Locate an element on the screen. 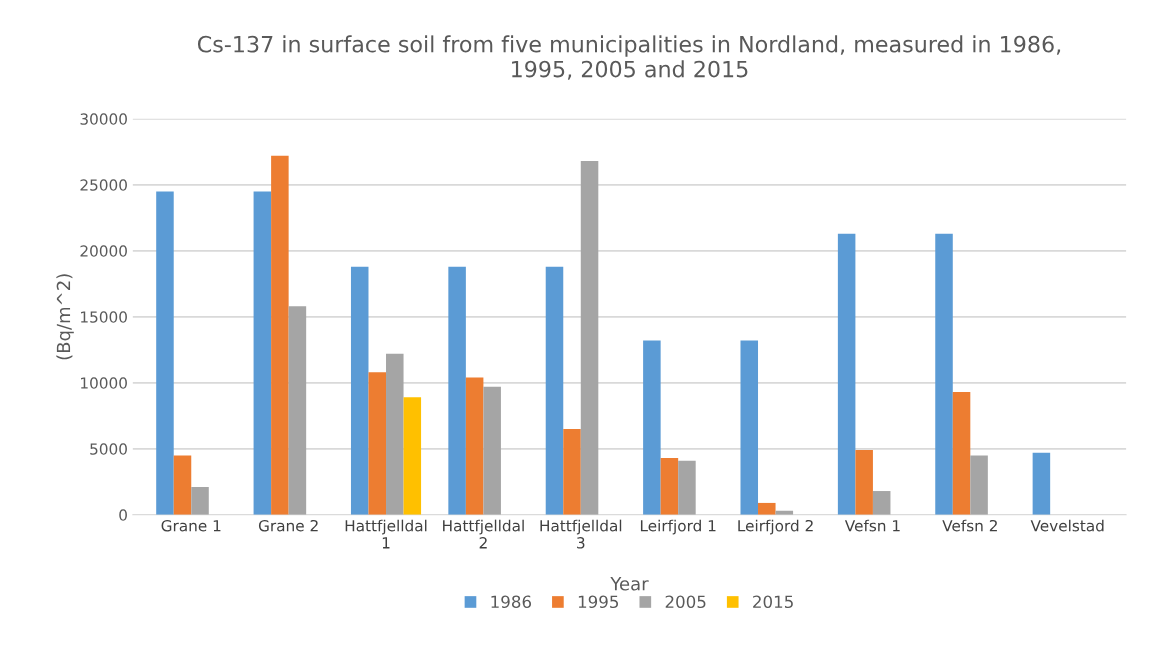 The image size is (1155, 660). x-tick-label: Leirfjord 1 is located at coordinates (678, 527).